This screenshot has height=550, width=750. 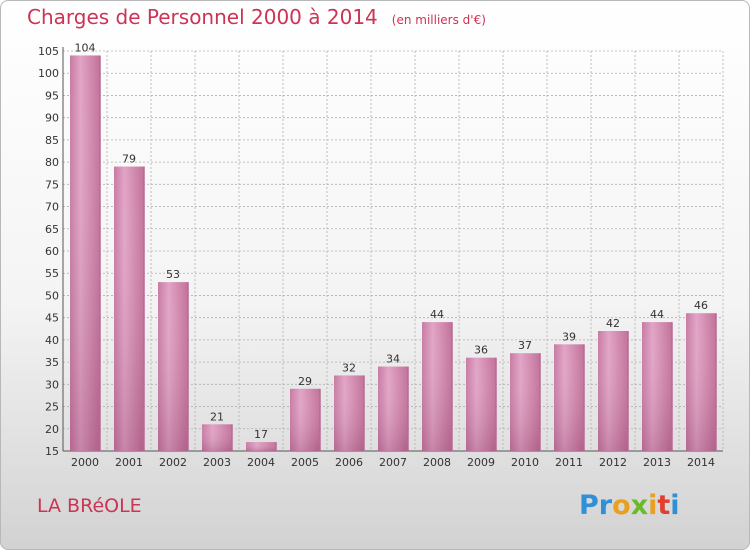 What do you see at coordinates (569, 336) in the screenshot?
I see `bar-value-label: 39` at bounding box center [569, 336].